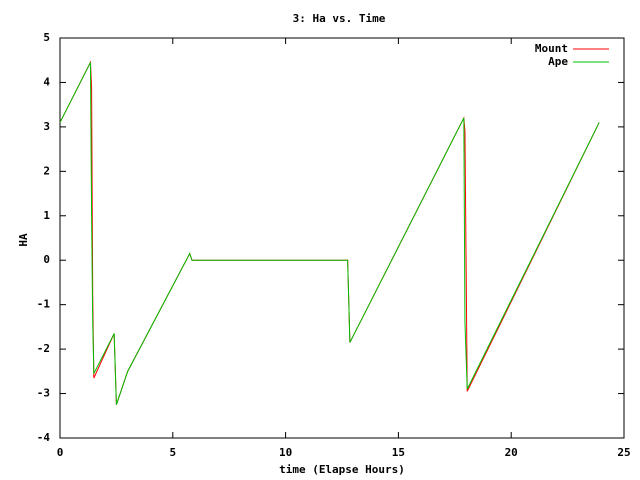 The image size is (640, 480). What do you see at coordinates (60, 452) in the screenshot?
I see `x-tick-label: 0` at bounding box center [60, 452].